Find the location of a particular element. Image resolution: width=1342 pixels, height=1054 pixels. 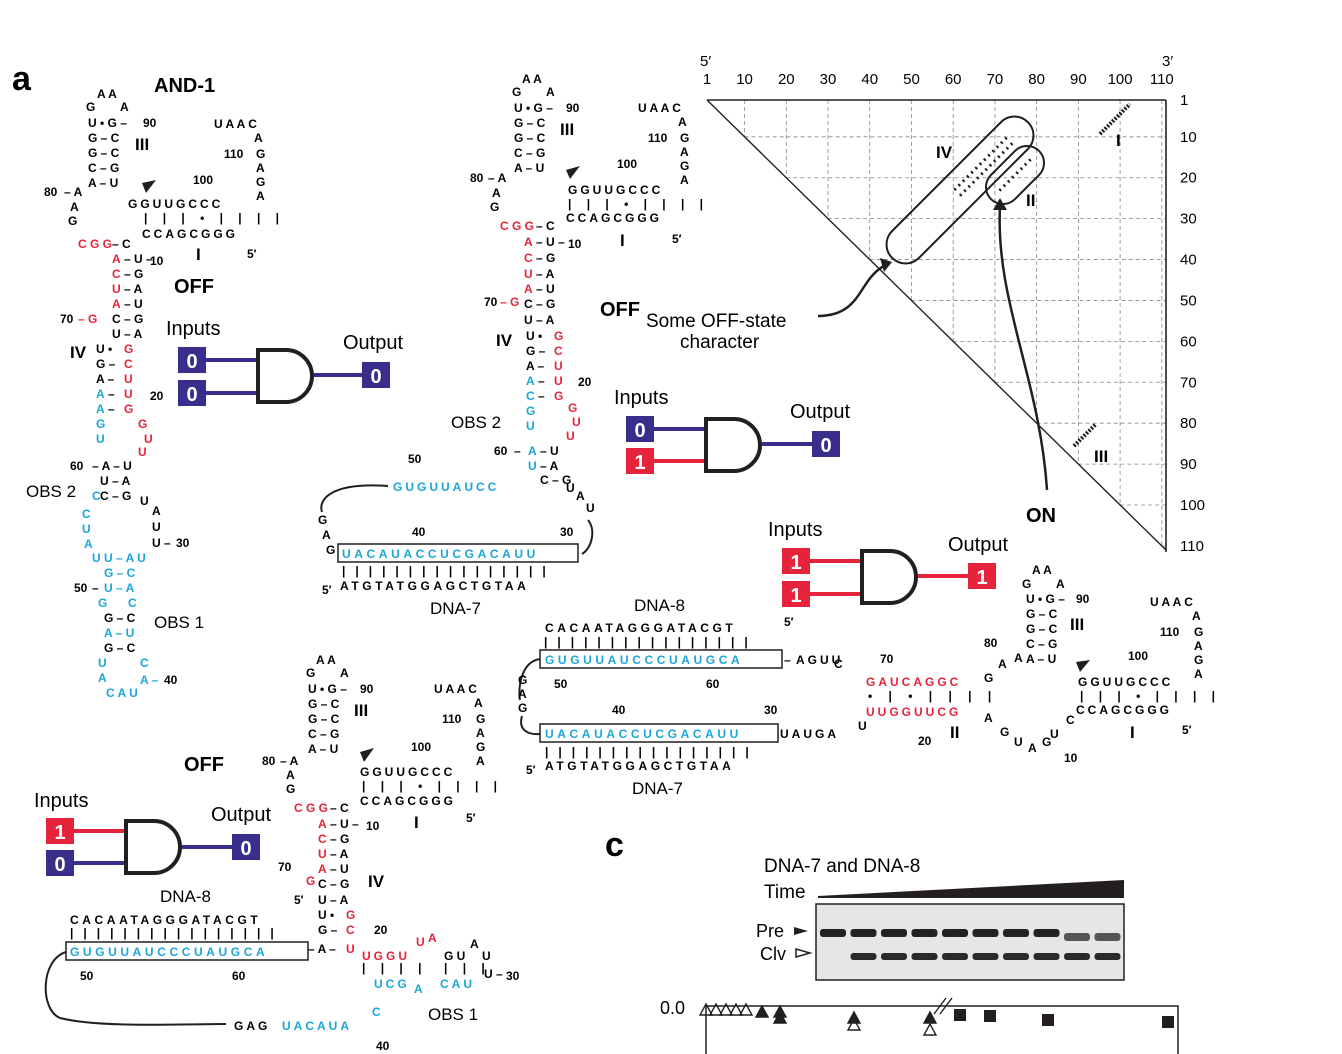

time-wedge-icon is located at coordinates (971, 889).